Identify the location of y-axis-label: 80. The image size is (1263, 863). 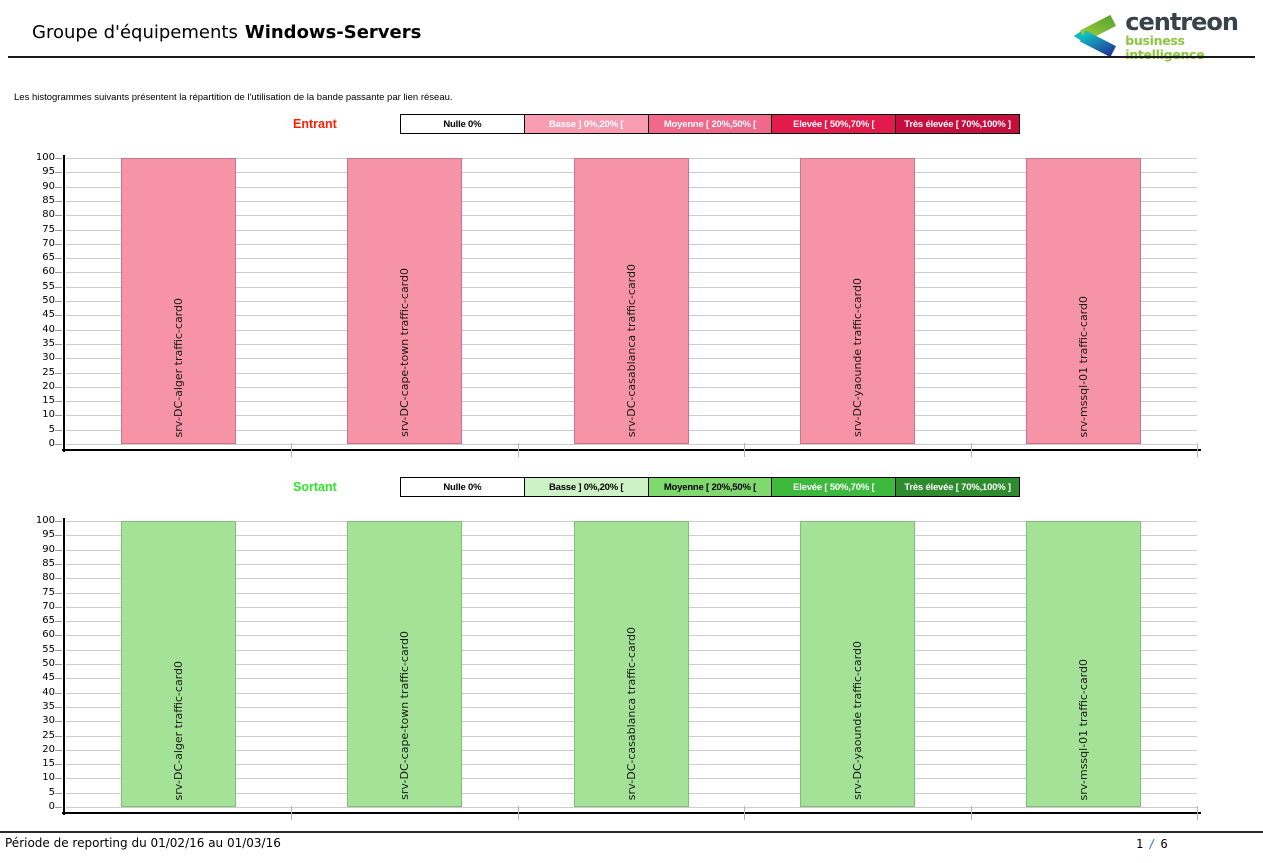
(48, 578).